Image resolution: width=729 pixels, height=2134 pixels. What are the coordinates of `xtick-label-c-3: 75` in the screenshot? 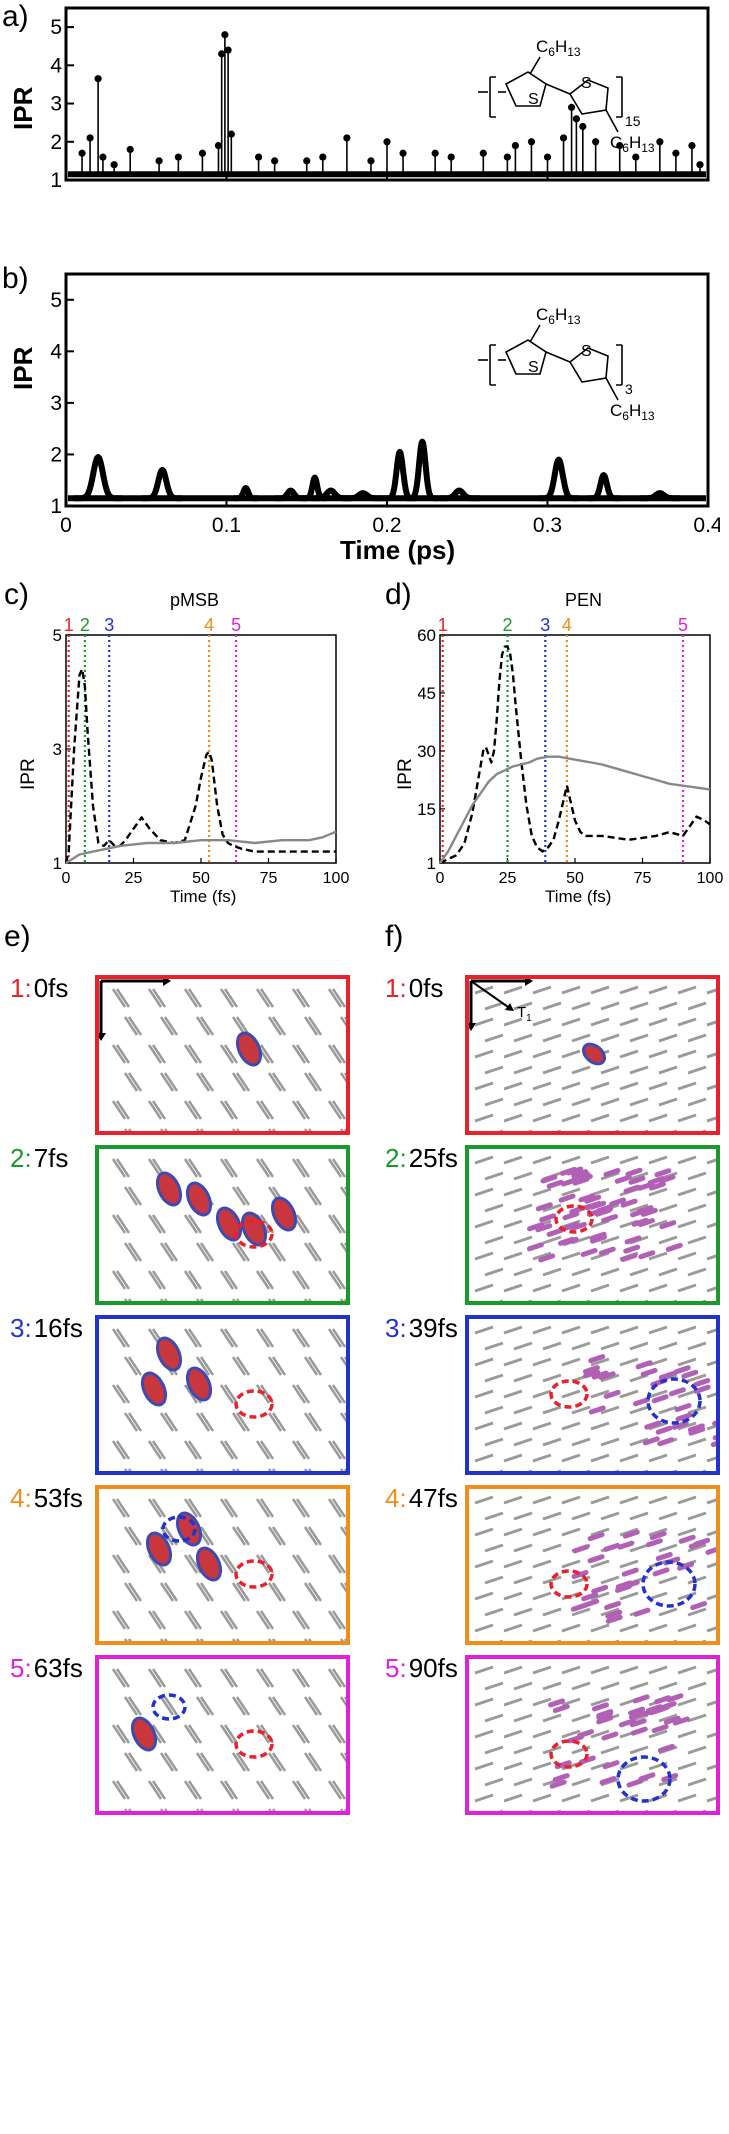 It's located at (269, 877).